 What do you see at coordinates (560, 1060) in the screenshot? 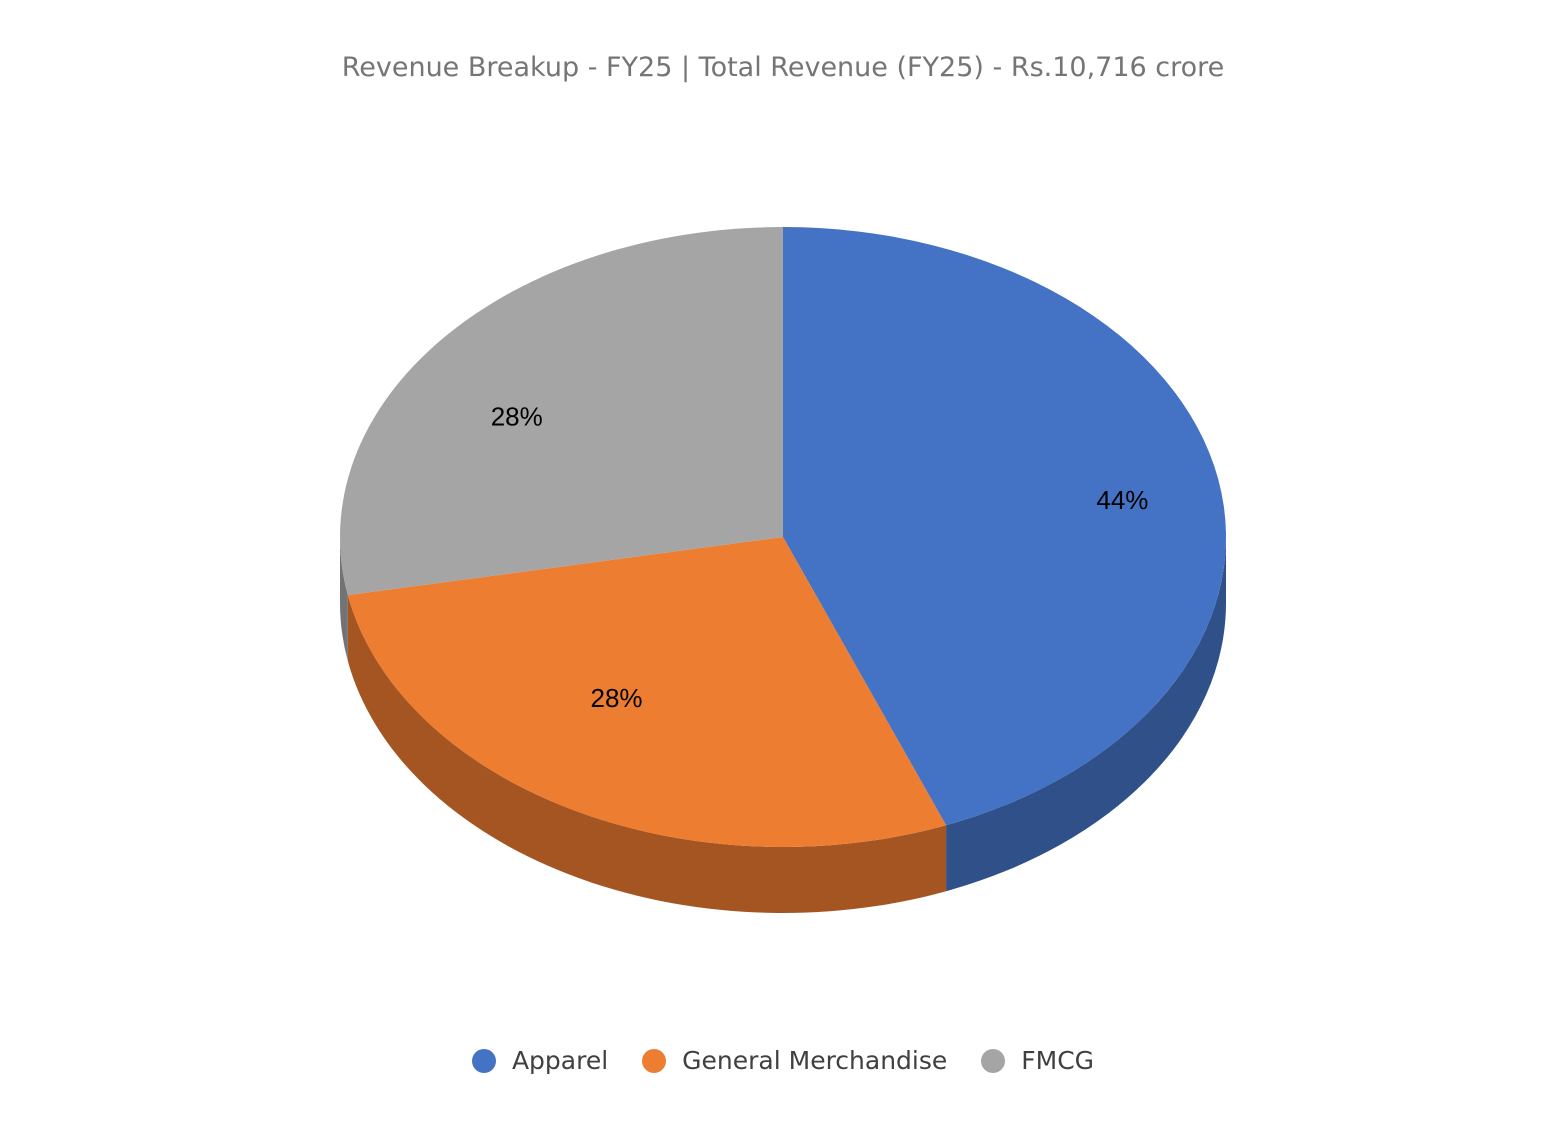
I see `legend-label-apparel: Apparel` at bounding box center [560, 1060].